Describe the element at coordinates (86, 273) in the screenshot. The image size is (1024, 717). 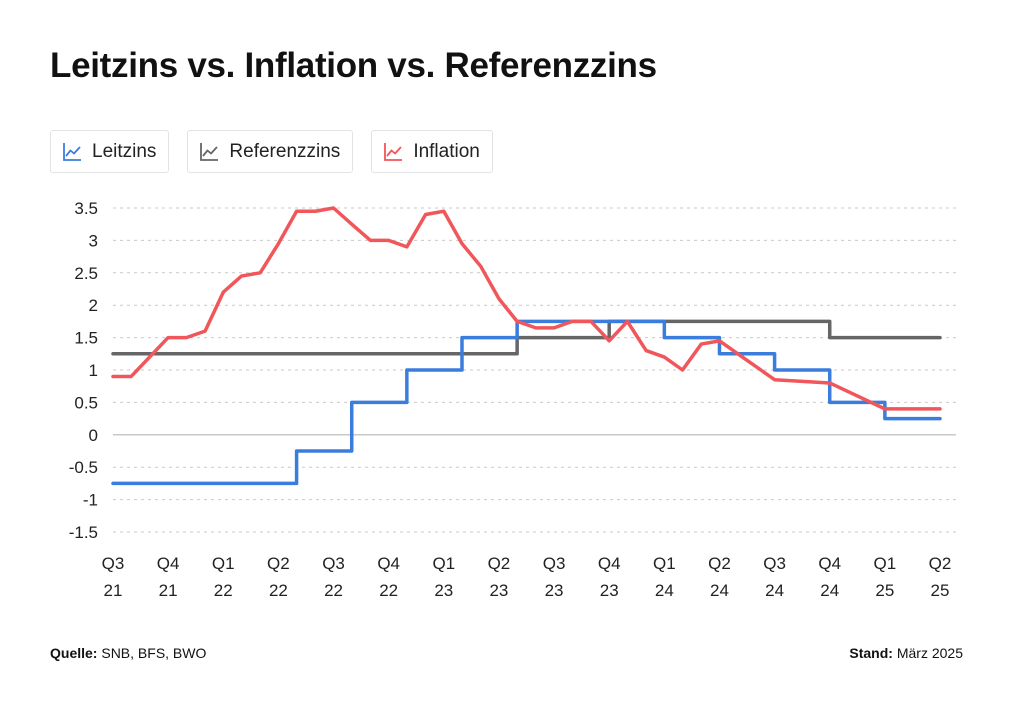
I see `y-tick-label: 2.5` at that location.